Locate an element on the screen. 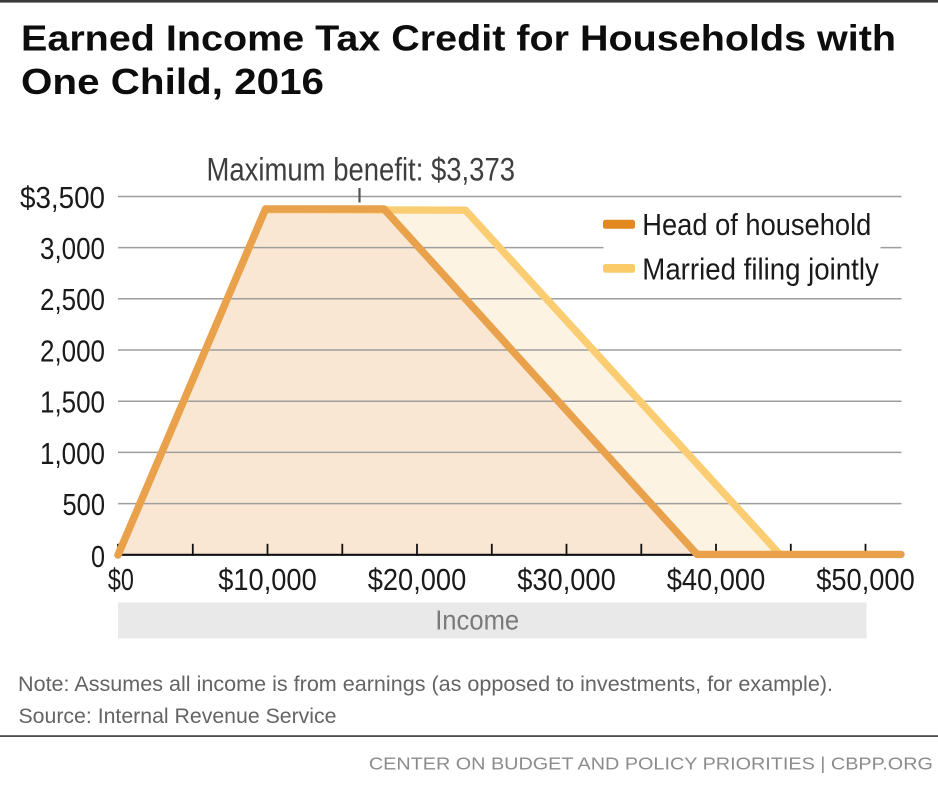  svg-text: One Child, 2016 is located at coordinates (172, 81).